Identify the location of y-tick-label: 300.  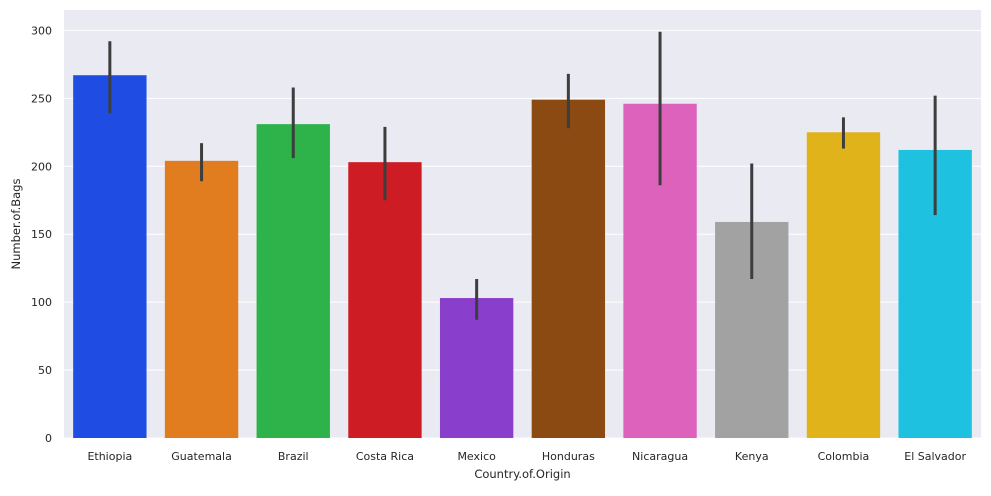
(41, 30).